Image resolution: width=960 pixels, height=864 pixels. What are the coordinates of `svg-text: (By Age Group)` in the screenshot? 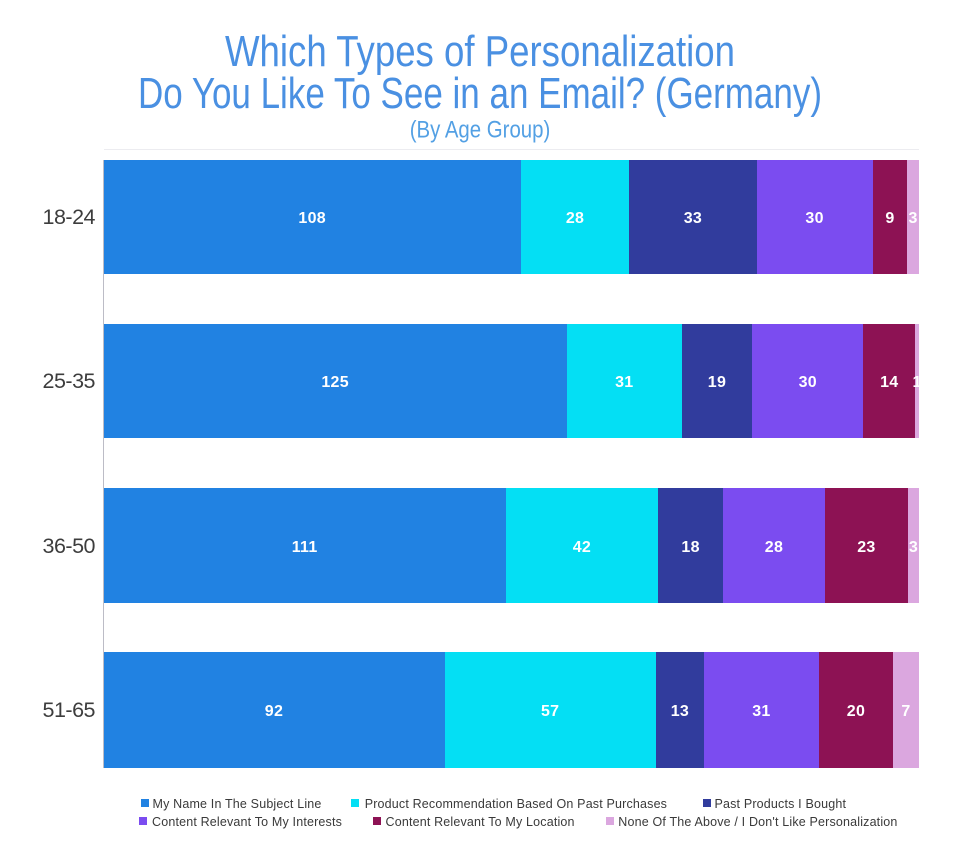 It's located at (480, 129).